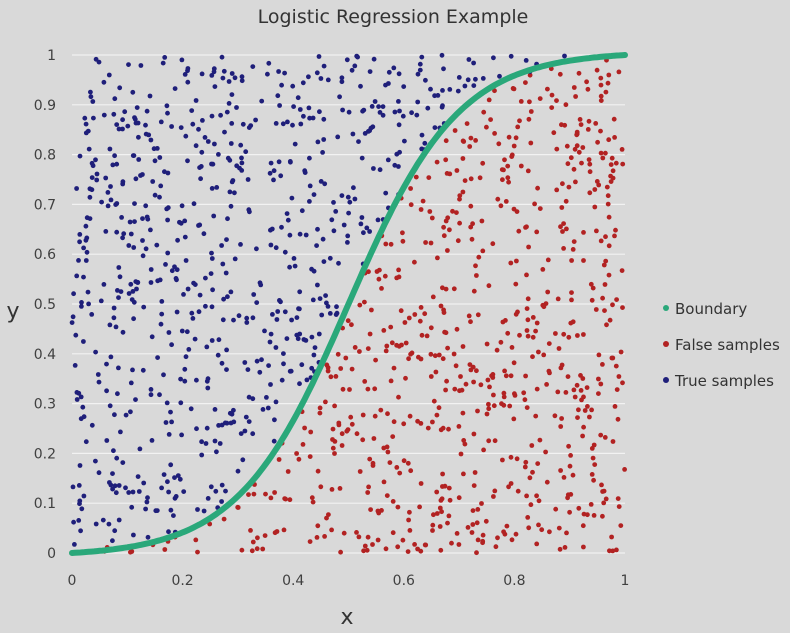 The image size is (790, 633). Describe the element at coordinates (393, 17) in the screenshot. I see `chart-title: Logistic Regression Example` at that location.